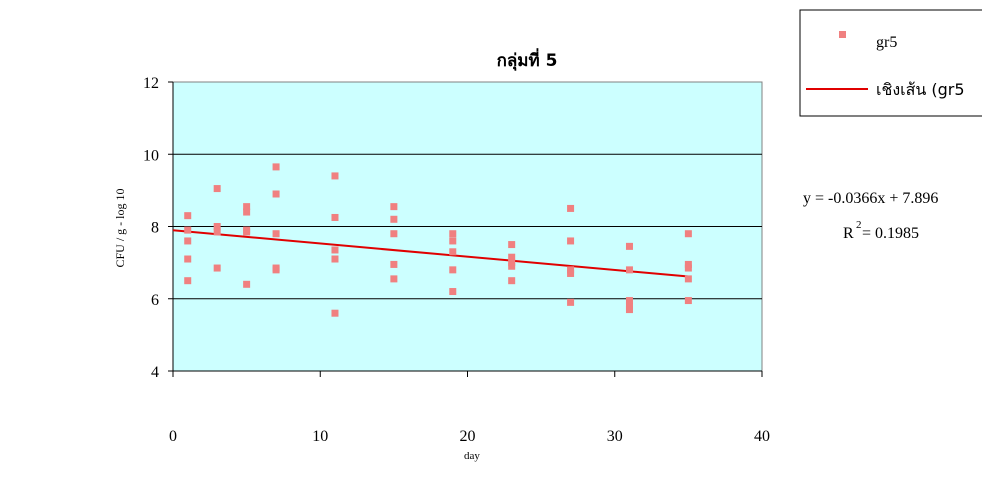 This screenshot has width=982, height=477. Describe the element at coordinates (886, 42) in the screenshot. I see `legend-label-gr5: gr5` at that location.